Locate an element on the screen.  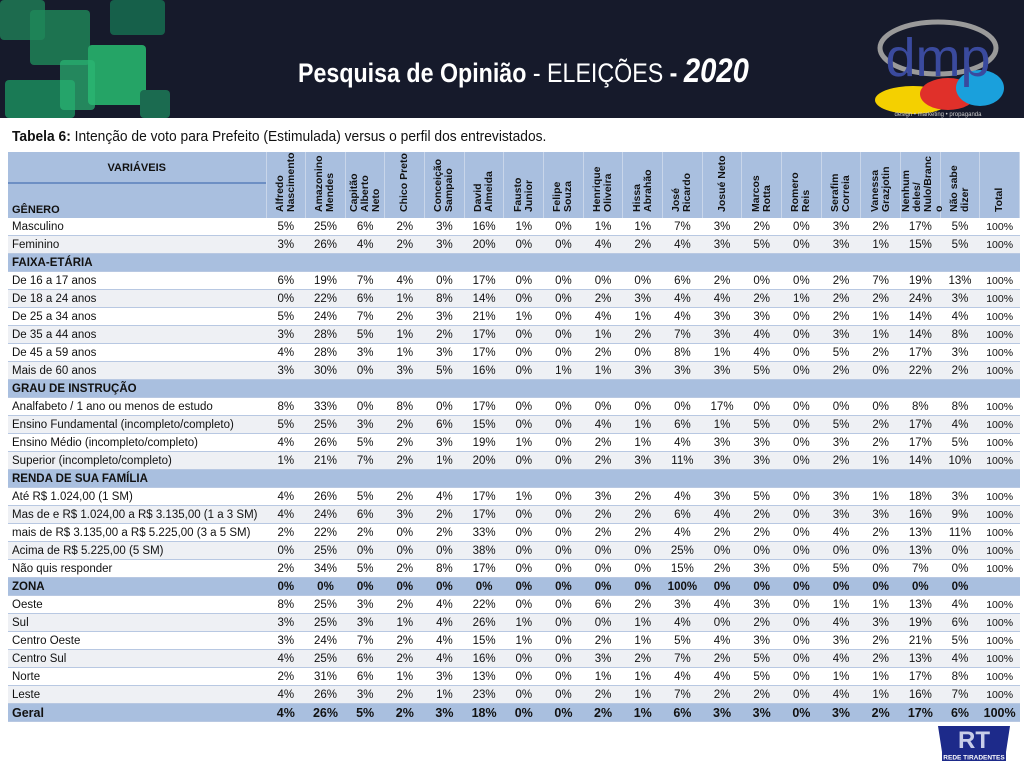
table-cell: 19% is located at coordinates (920, 280).